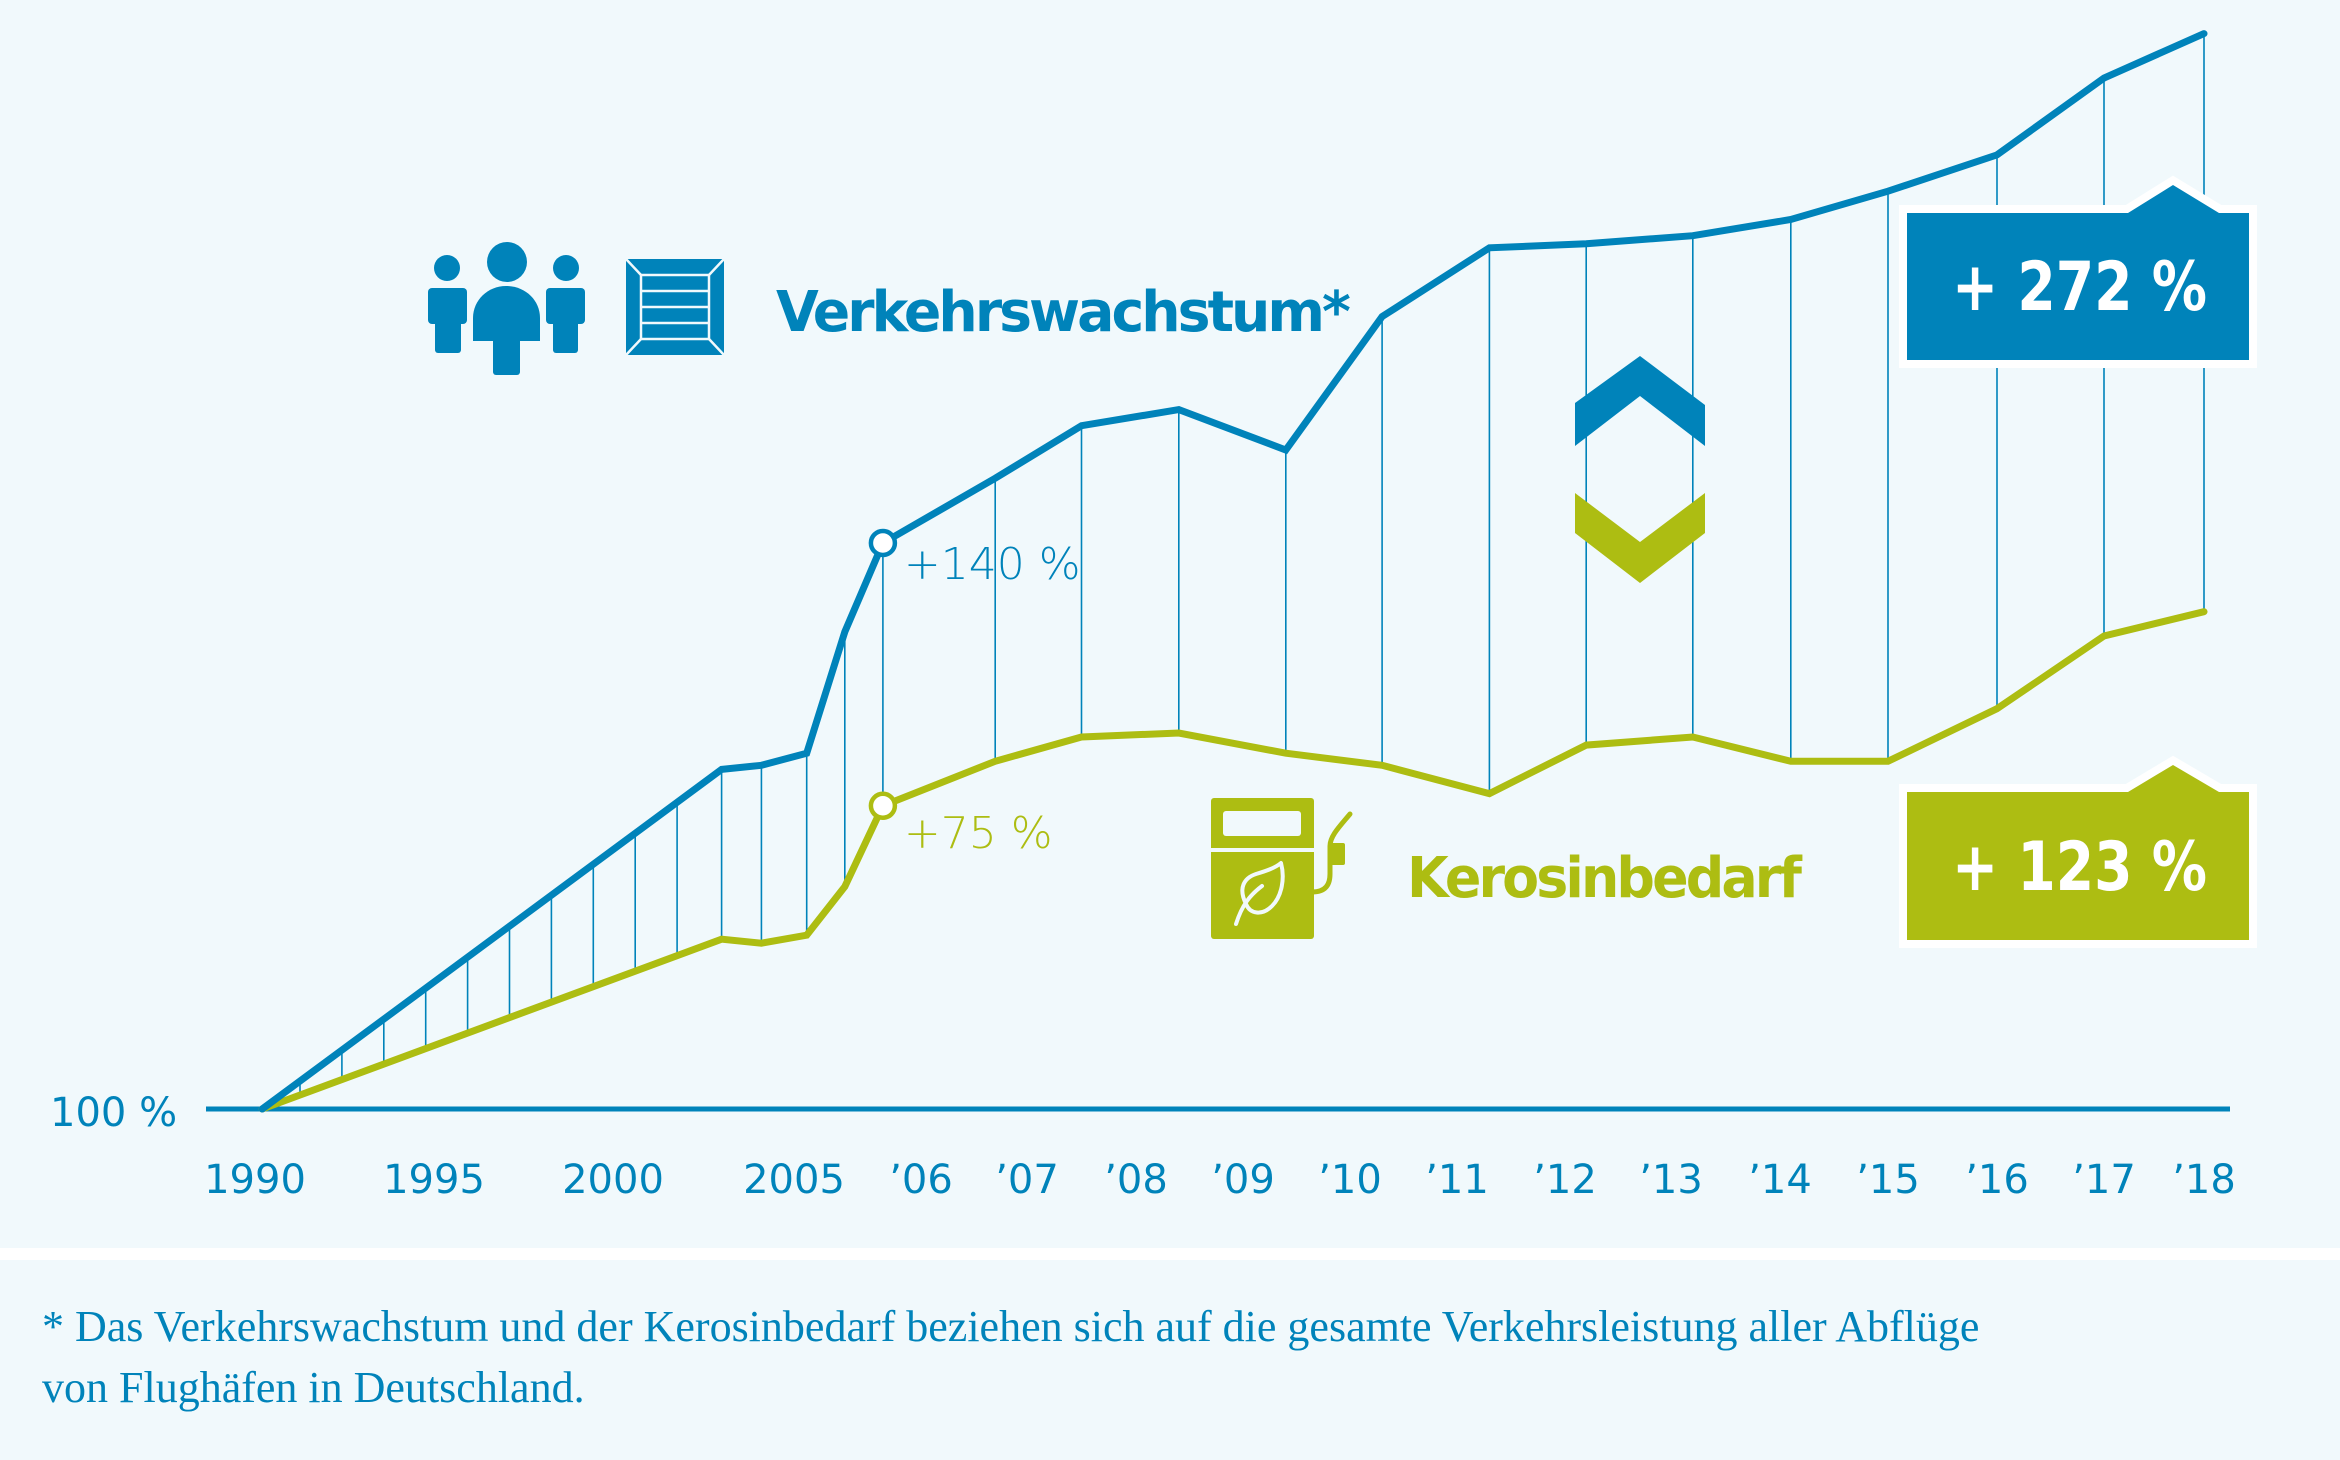  I want to click on highlight-marker-fuel, so click(883, 806).